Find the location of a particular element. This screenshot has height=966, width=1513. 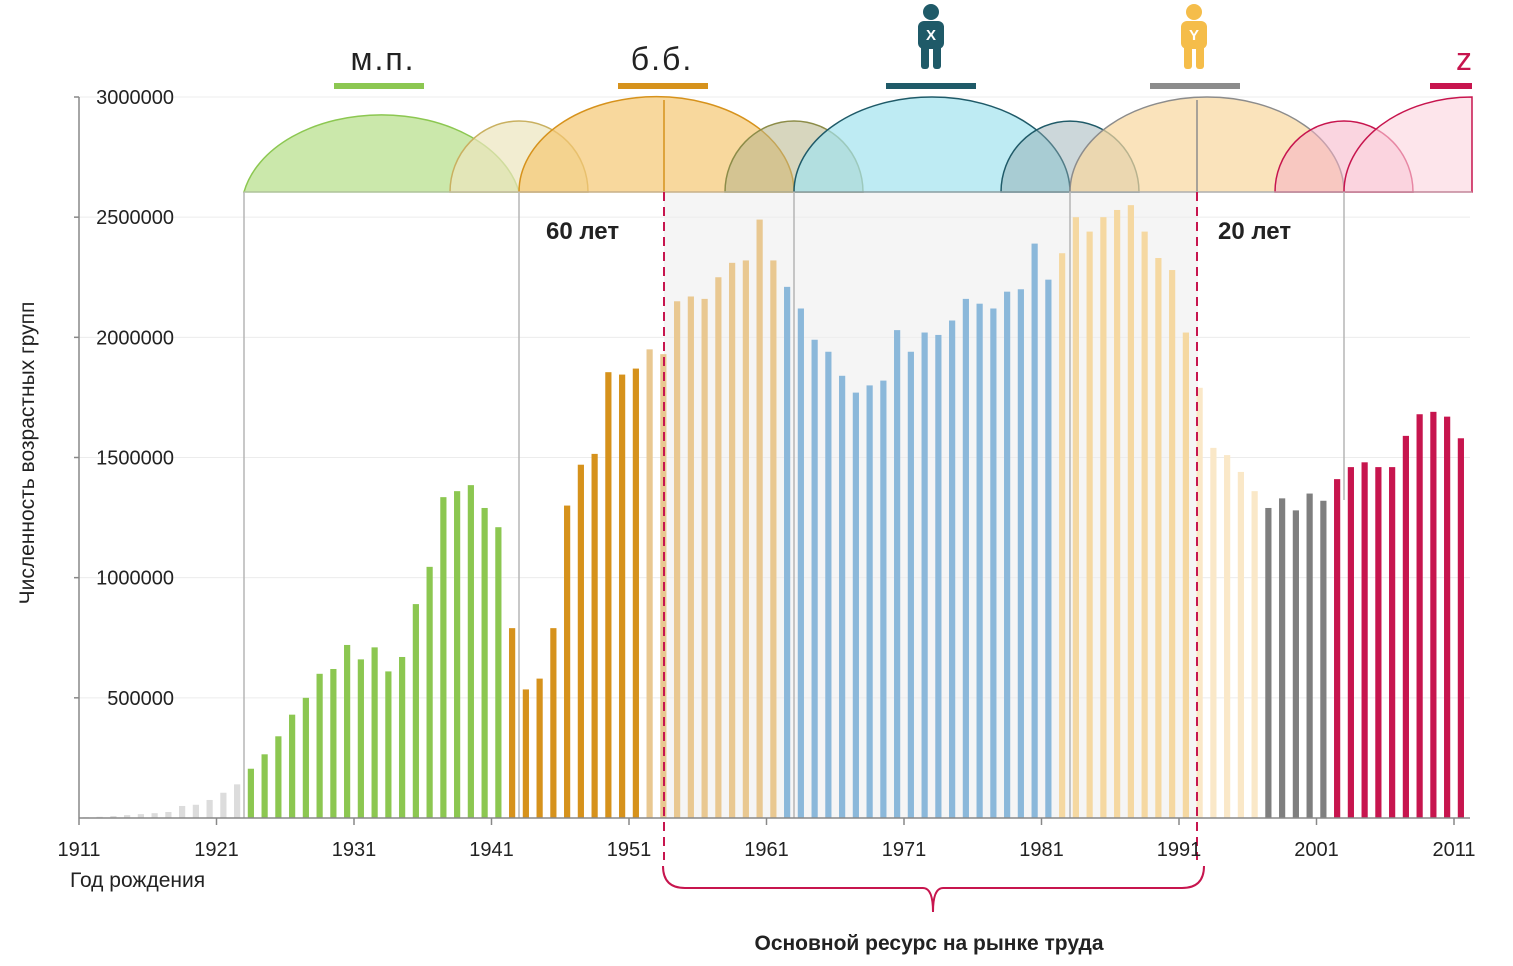

bar-1928 is located at coordinates (319, 745).